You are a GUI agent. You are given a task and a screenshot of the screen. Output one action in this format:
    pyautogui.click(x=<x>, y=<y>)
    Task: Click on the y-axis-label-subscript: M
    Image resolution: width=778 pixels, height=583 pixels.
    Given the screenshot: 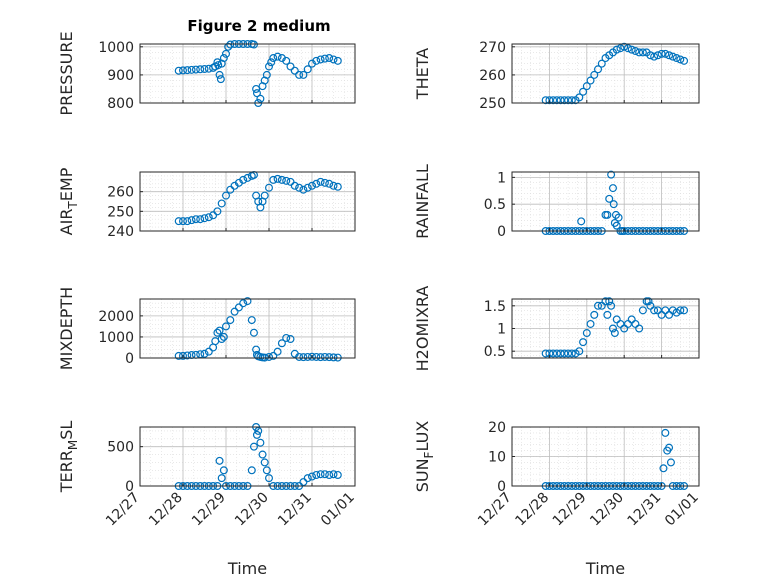 What is the action you would take?
    pyautogui.click(x=73, y=445)
    